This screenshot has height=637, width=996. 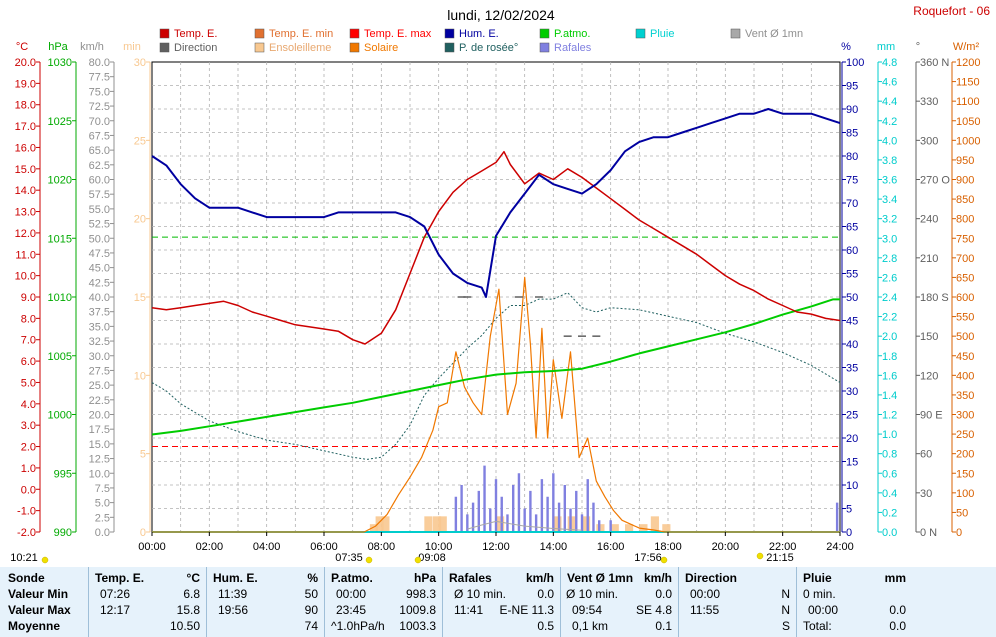 What do you see at coordinates (99, 181) in the screenshot?
I see `axis-tick-label: 60.0` at bounding box center [99, 181].